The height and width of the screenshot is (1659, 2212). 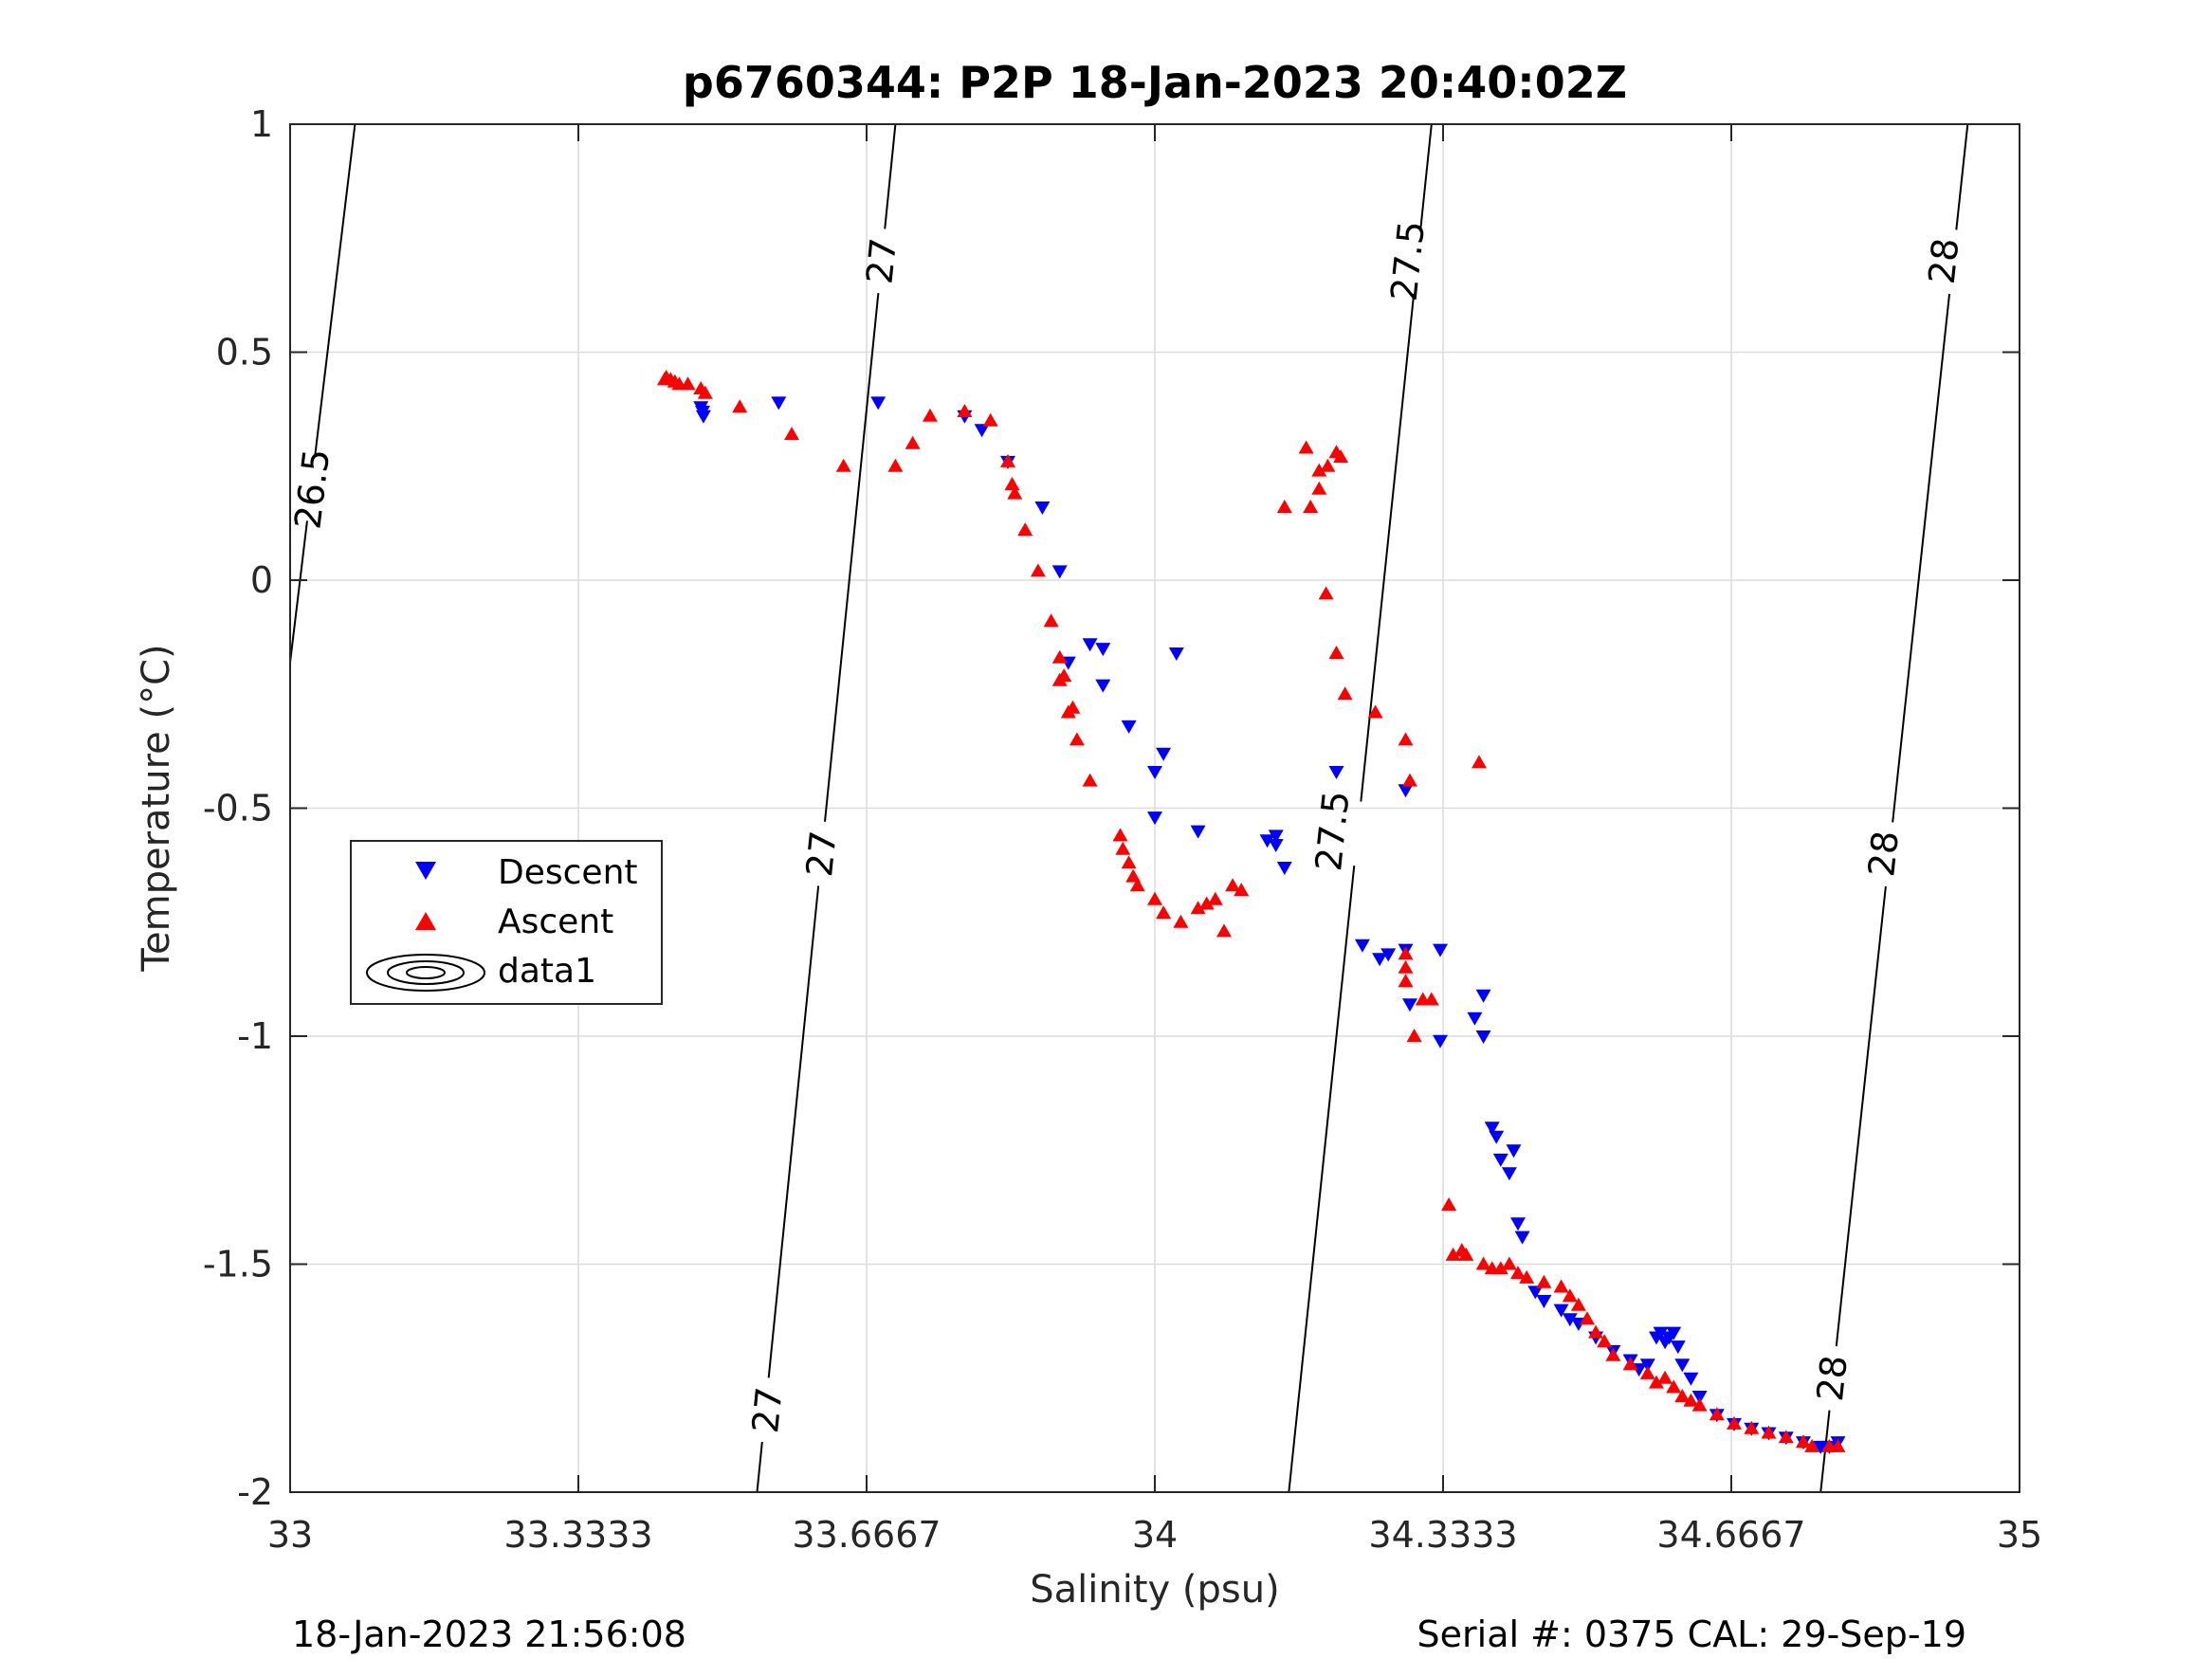 What do you see at coordinates (489, 1634) in the screenshot?
I see `footer-timestamp: 18-Jan-2023 21:56:08` at bounding box center [489, 1634].